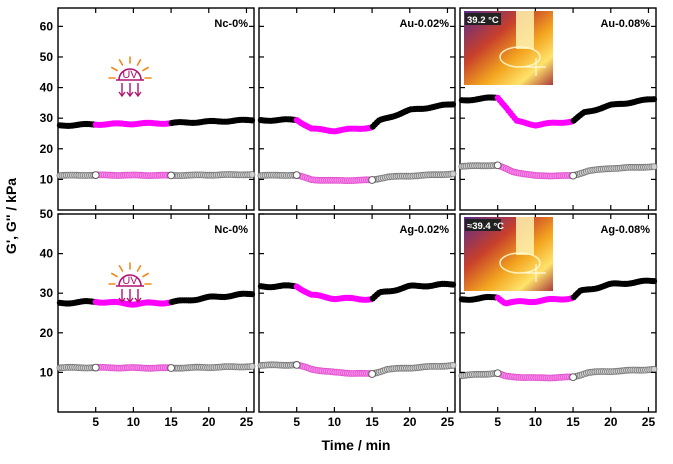  What do you see at coordinates (485, 226) in the screenshot?
I see `temperature-readout: ≈39.4 °C` at bounding box center [485, 226].